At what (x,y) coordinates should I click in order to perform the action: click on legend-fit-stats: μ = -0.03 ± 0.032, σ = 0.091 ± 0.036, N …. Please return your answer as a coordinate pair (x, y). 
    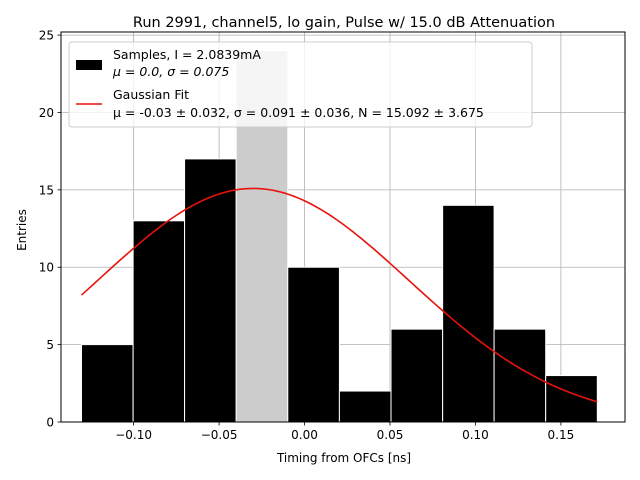
    Looking at the image, I should click on (298, 112).